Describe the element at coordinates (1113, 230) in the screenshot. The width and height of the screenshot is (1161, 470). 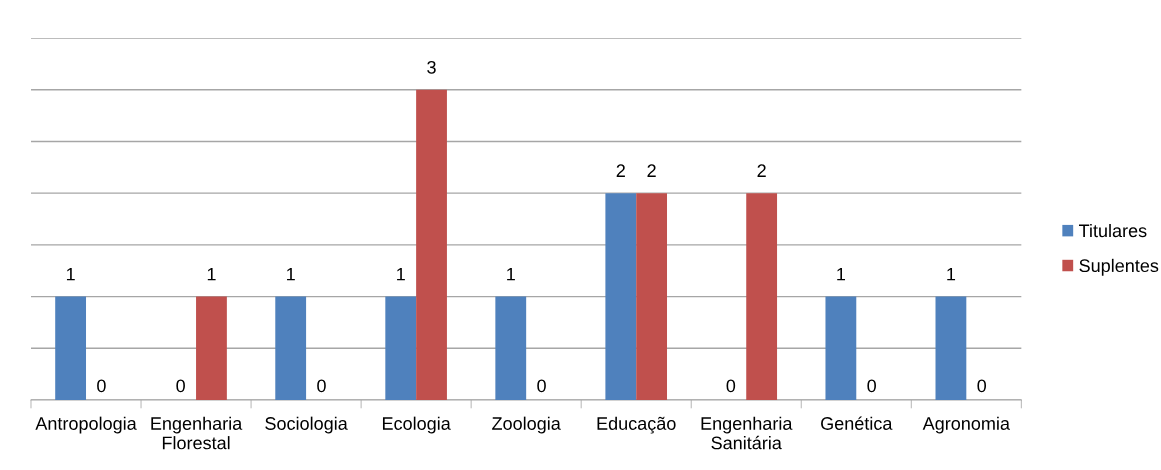
I see `legend-label: Titulares` at that location.